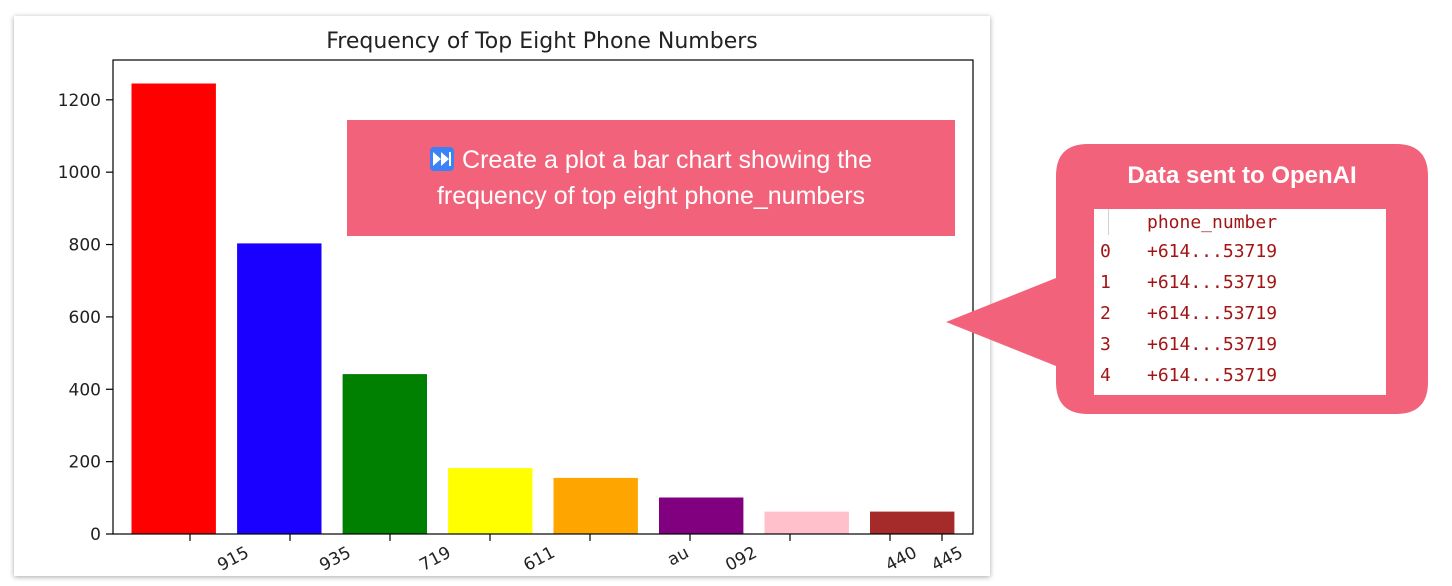  Describe the element at coordinates (1105, 282) in the screenshot. I see `row-index: 1` at that location.